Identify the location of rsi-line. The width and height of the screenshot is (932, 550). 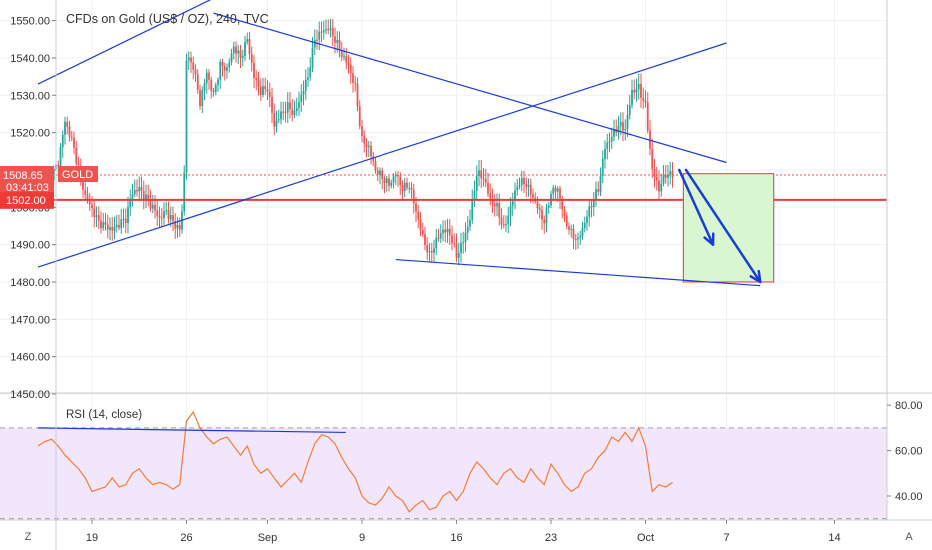
(355, 461).